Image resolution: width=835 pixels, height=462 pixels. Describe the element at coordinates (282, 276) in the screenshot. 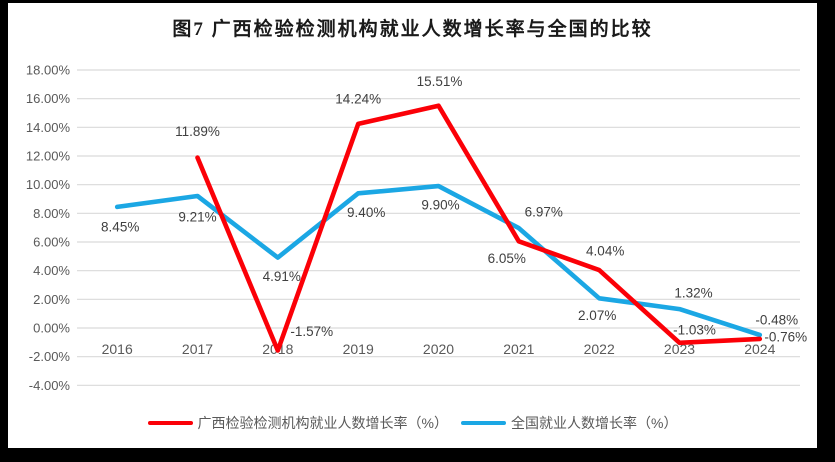

I see `data-label: 4.91%` at that location.